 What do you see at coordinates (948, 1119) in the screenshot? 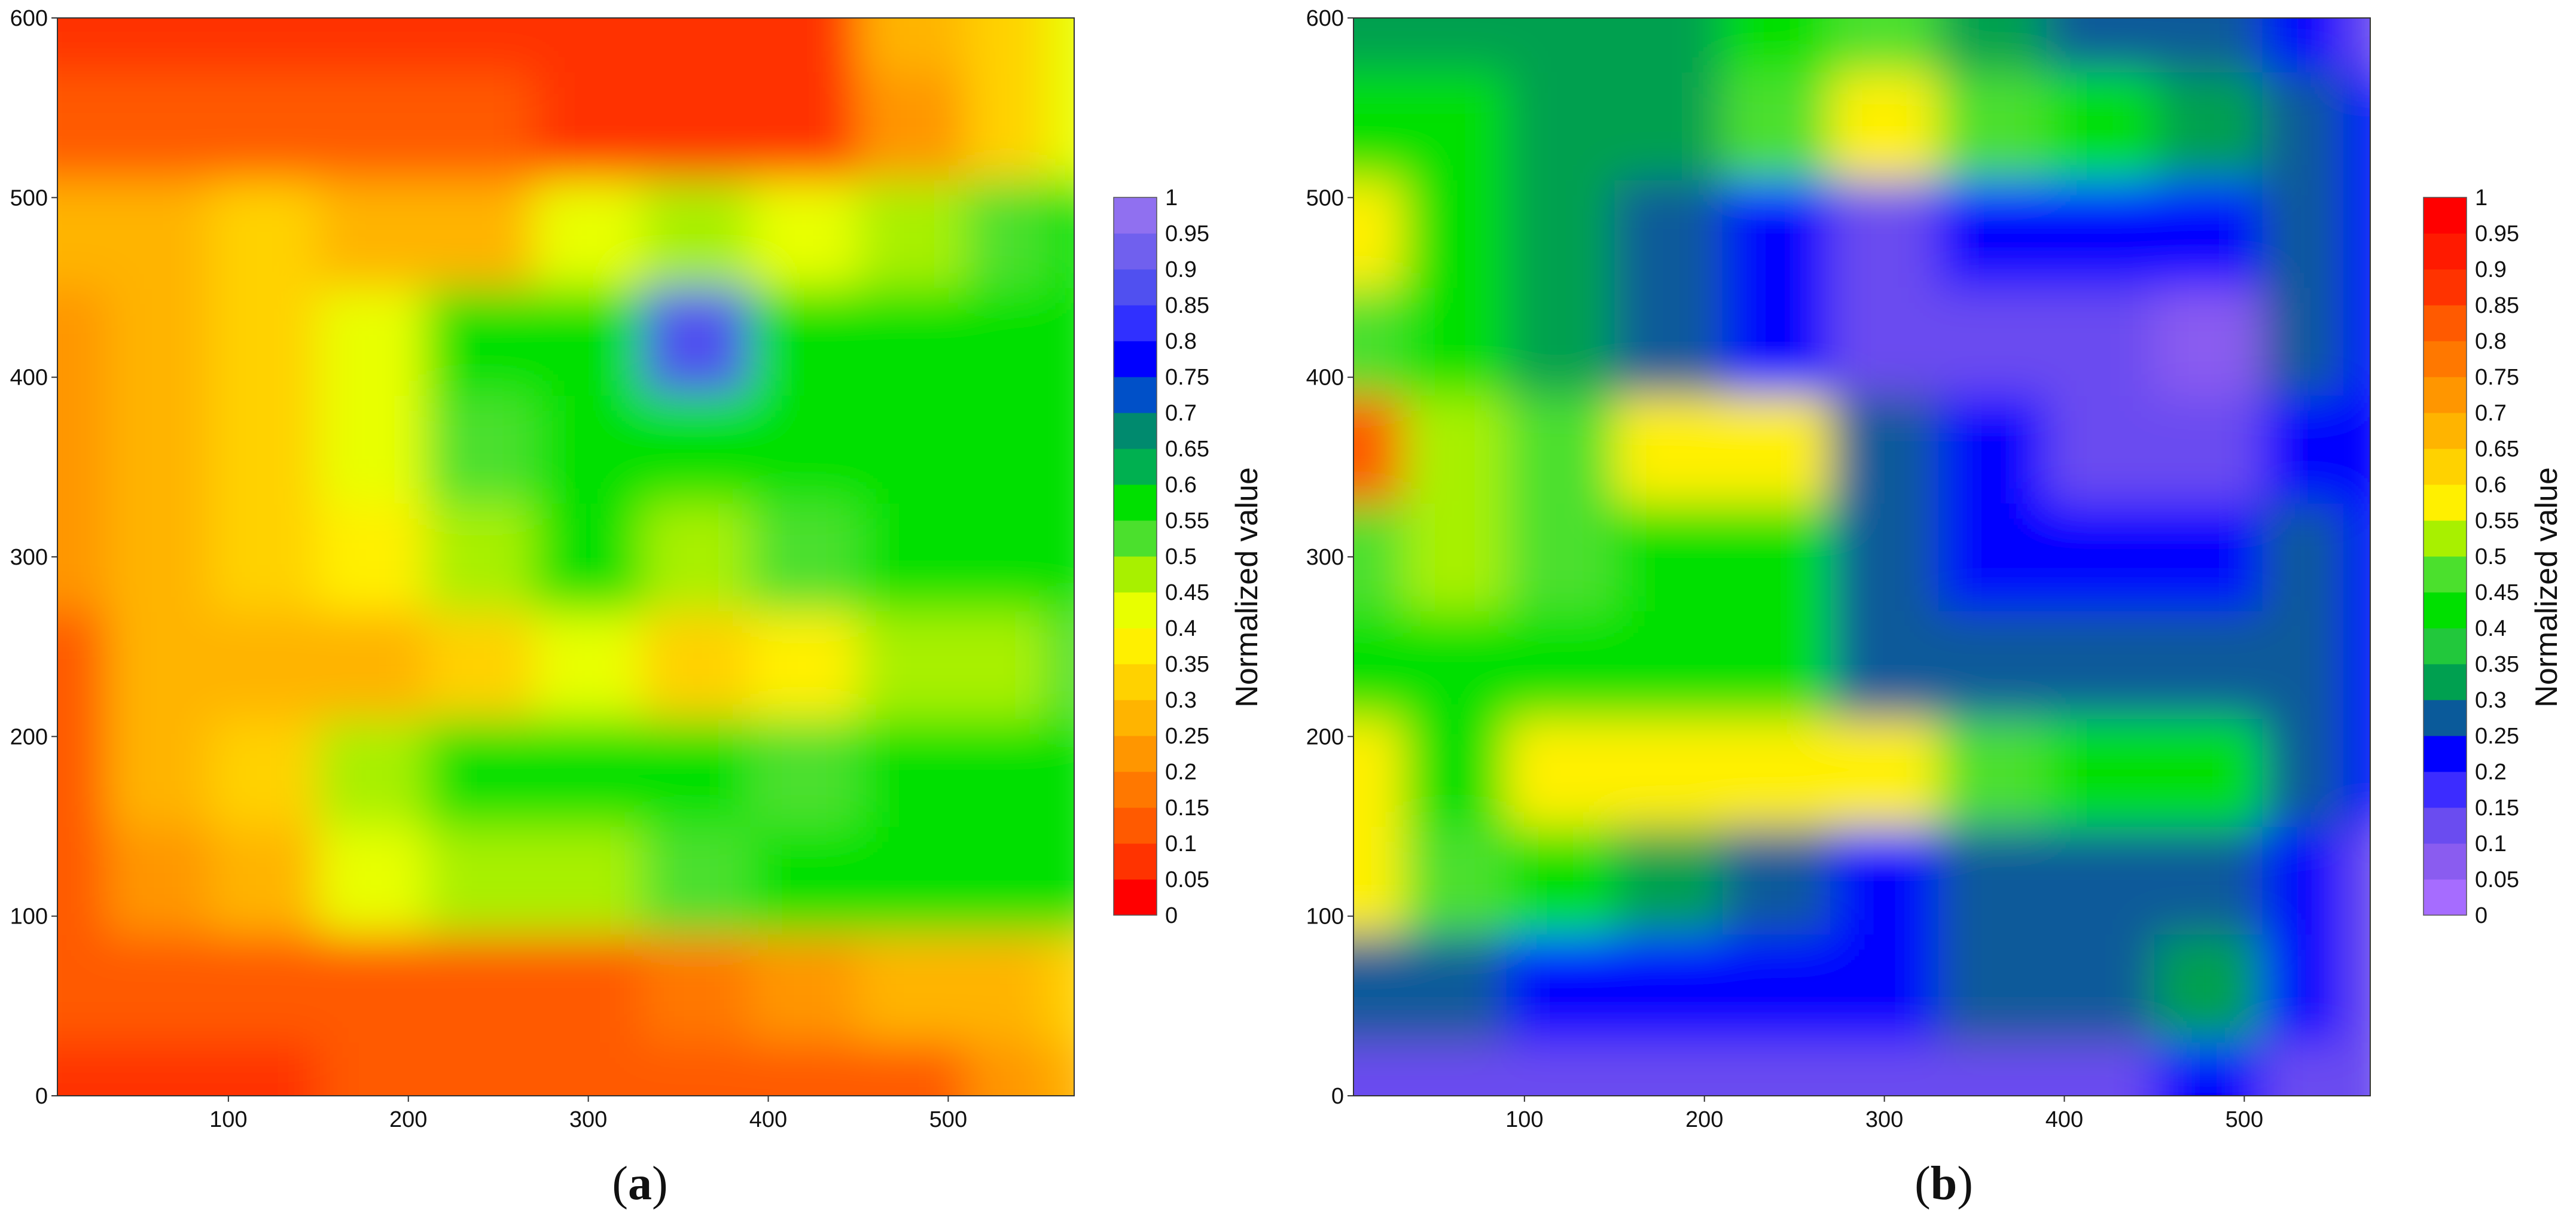
I see `x-tick-label: 500` at bounding box center [948, 1119].